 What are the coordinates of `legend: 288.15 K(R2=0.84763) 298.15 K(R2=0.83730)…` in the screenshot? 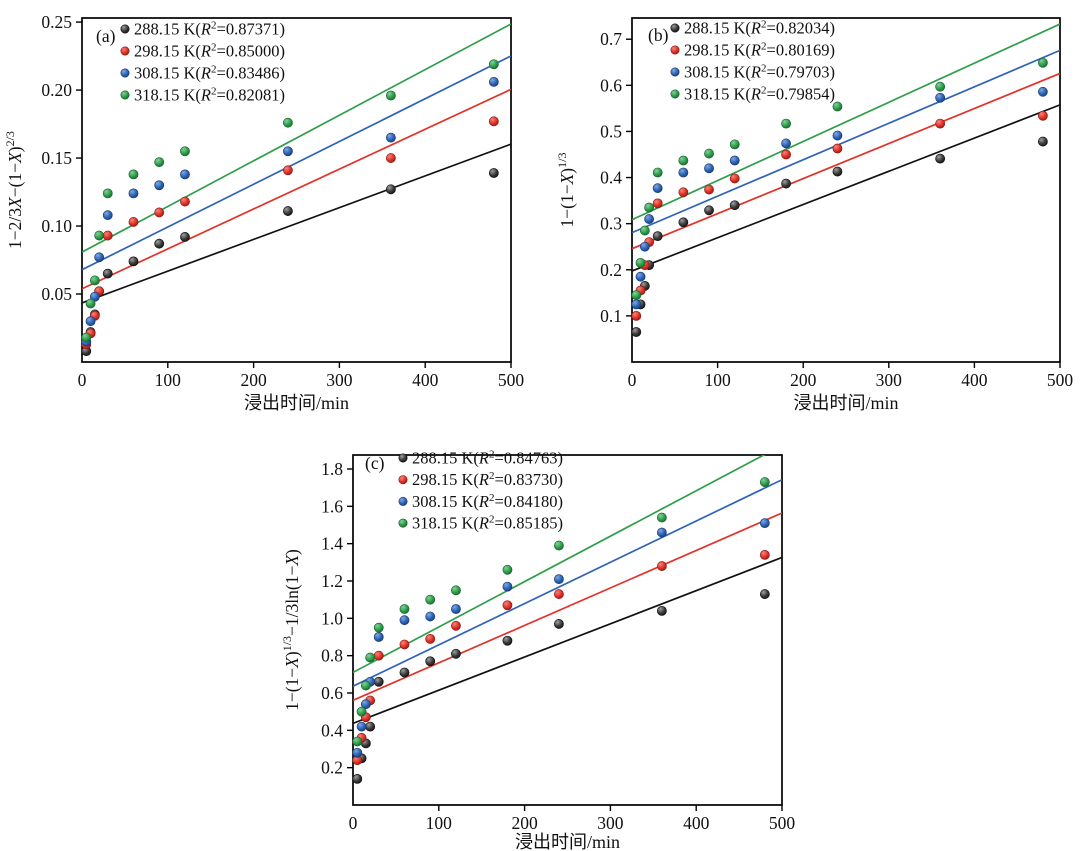 It's located at (480, 491).